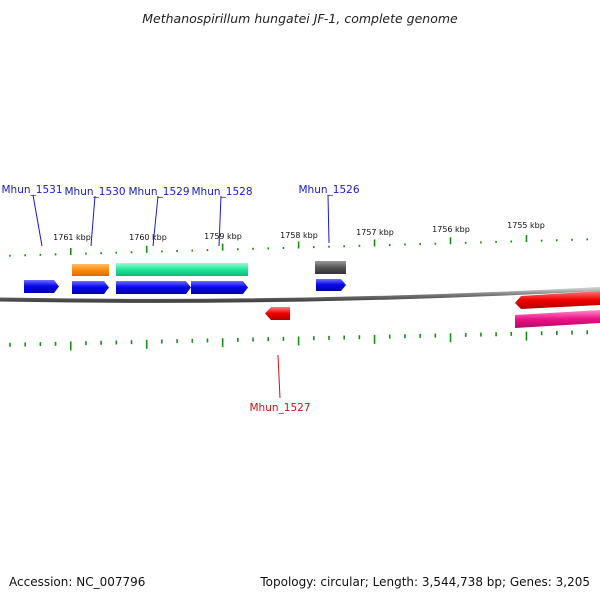  I want to click on gene-box-orange, so click(90, 270).